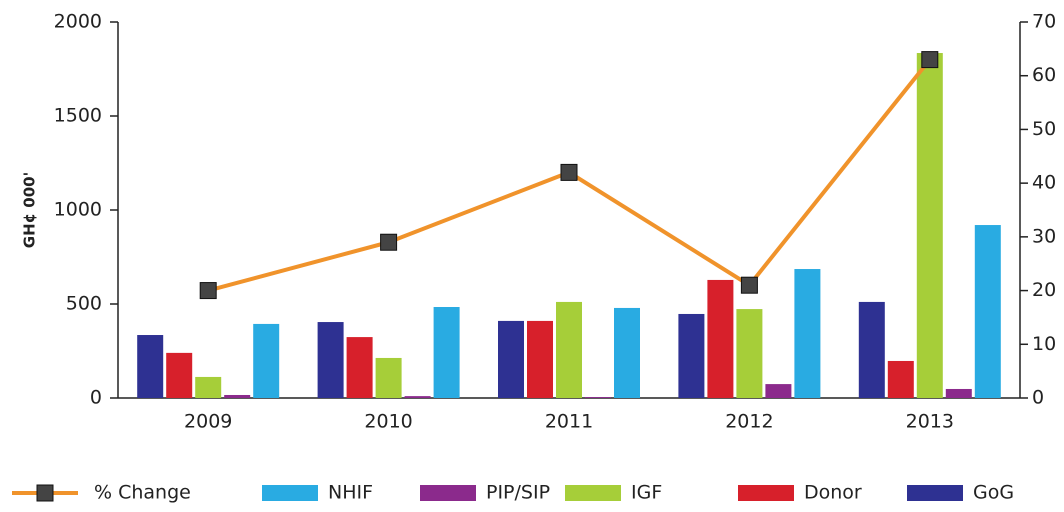 The height and width of the screenshot is (512, 1064). Describe the element at coordinates (78, 210) in the screenshot. I see `y-tick-label: 1000` at that location.